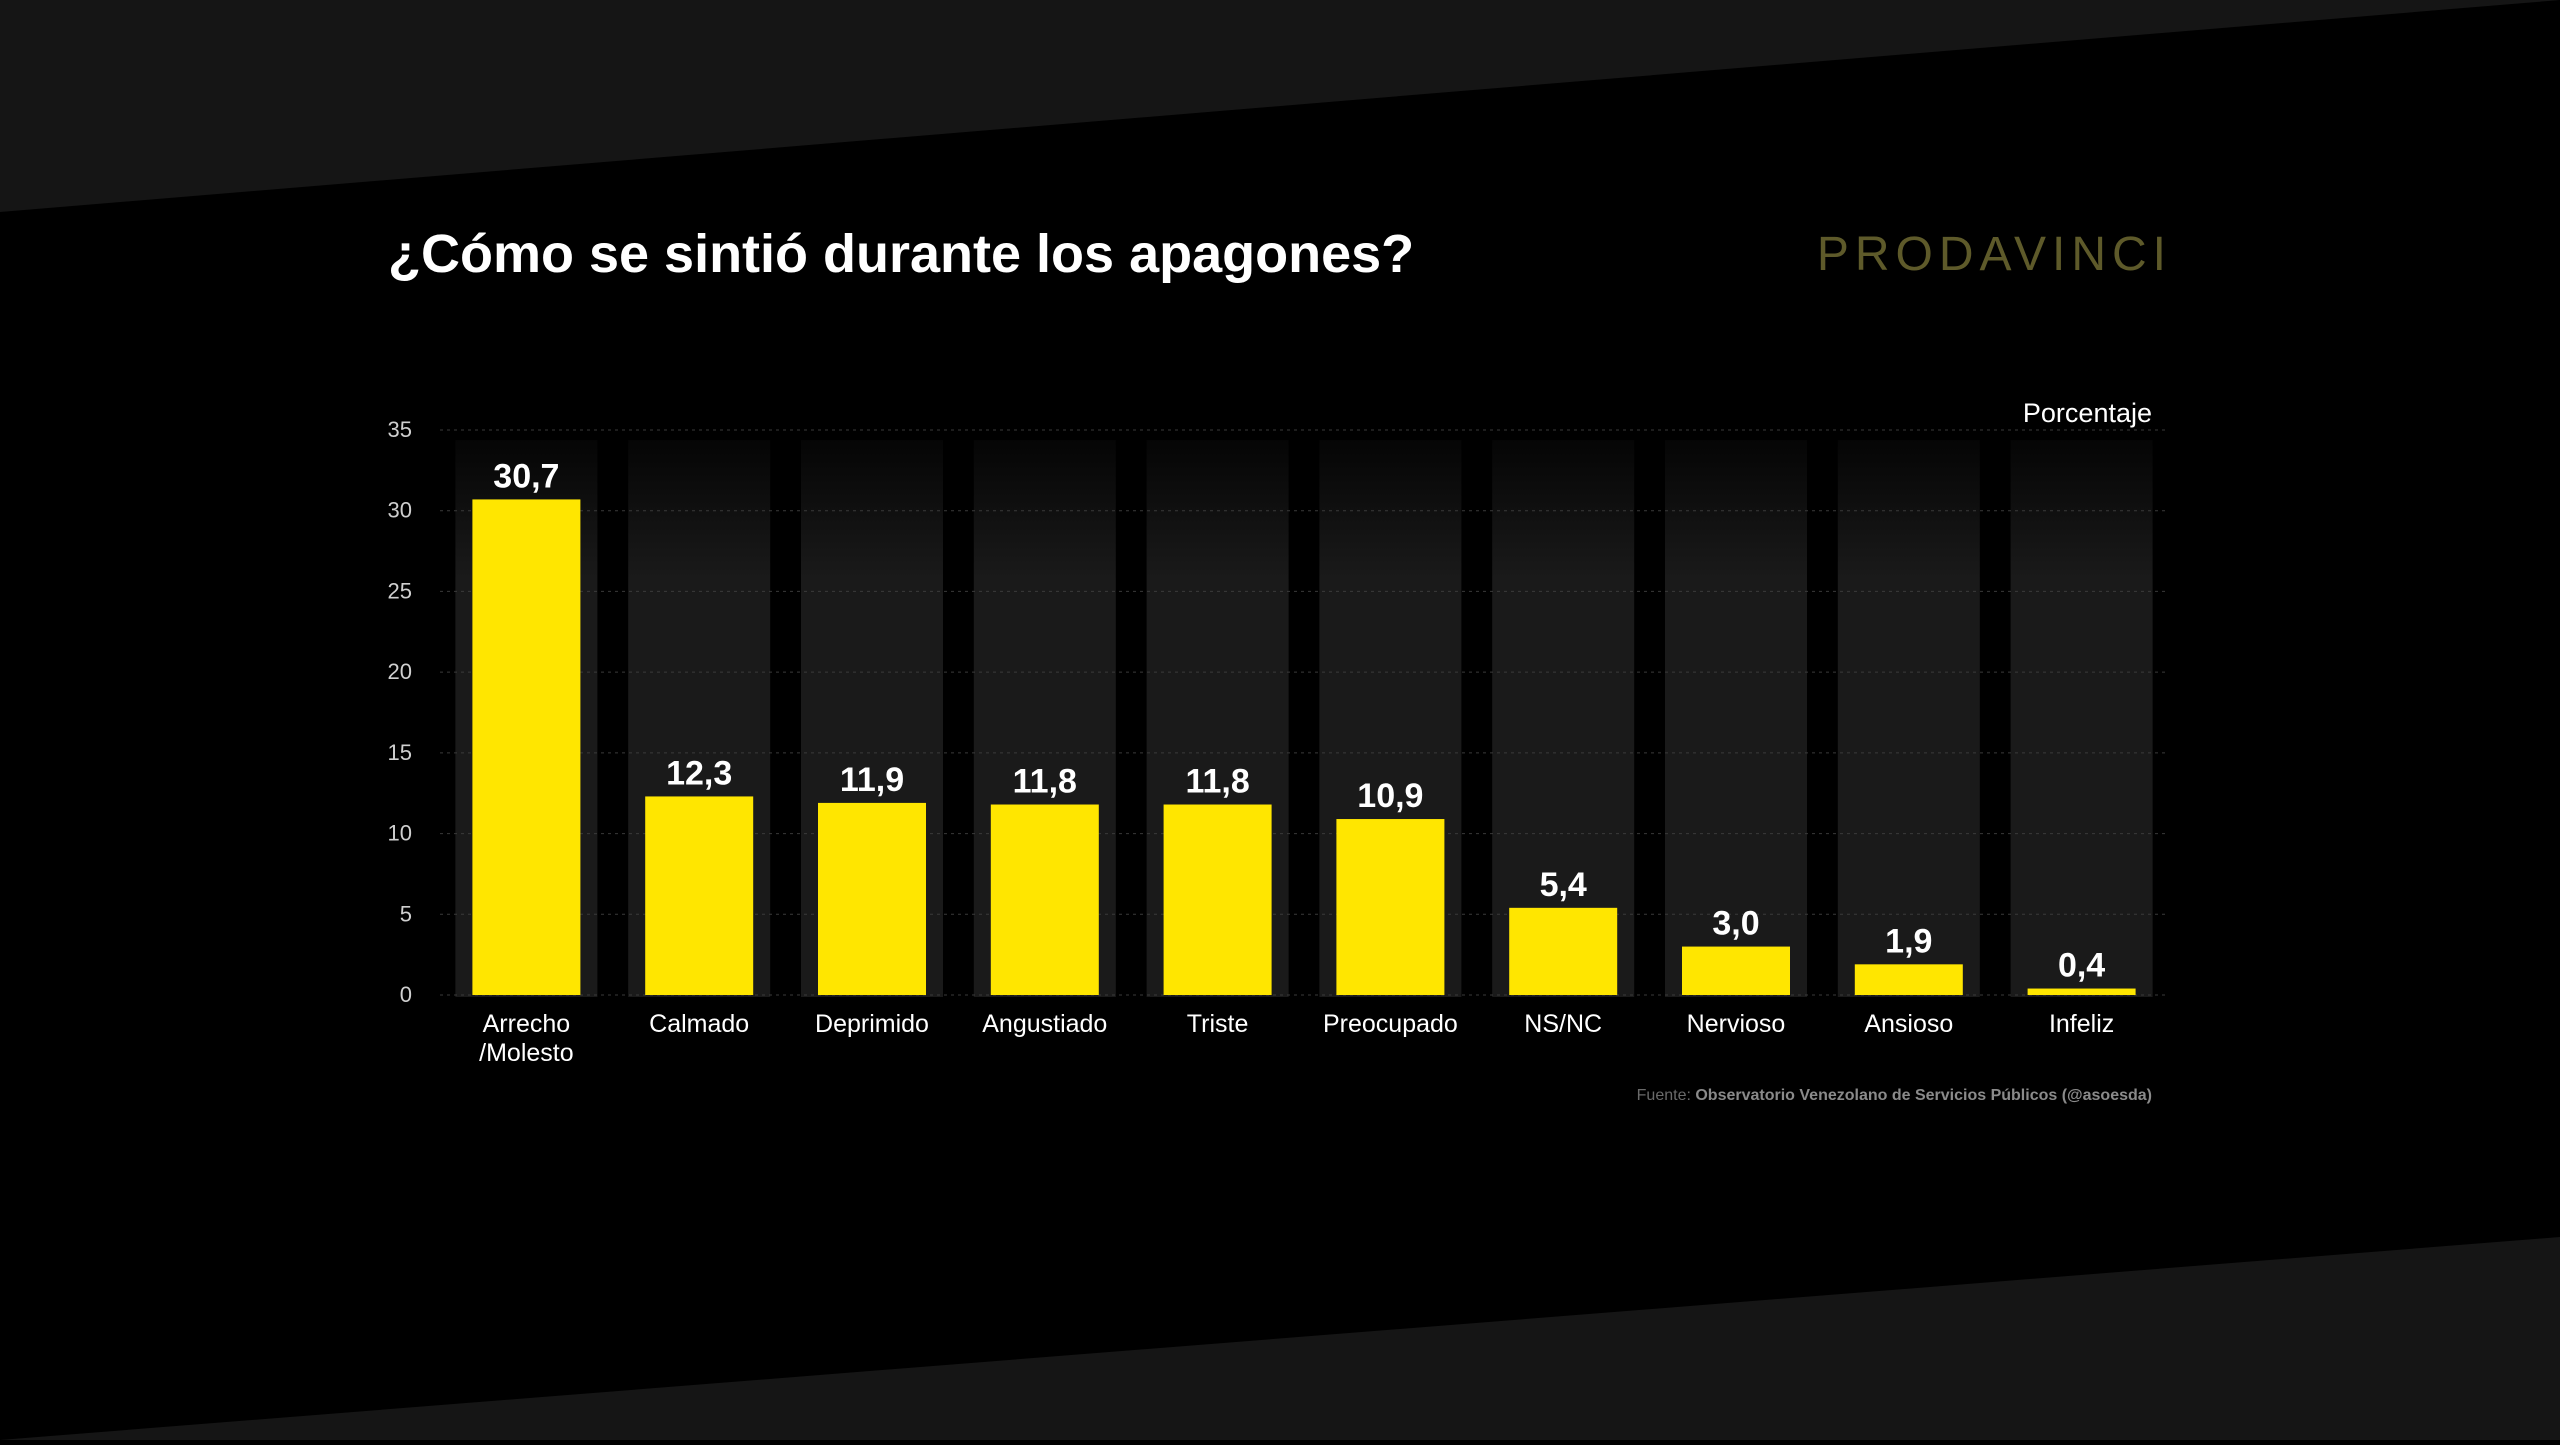  What do you see at coordinates (1908, 941) in the screenshot?
I see `bar-value-label: 1,9` at bounding box center [1908, 941].